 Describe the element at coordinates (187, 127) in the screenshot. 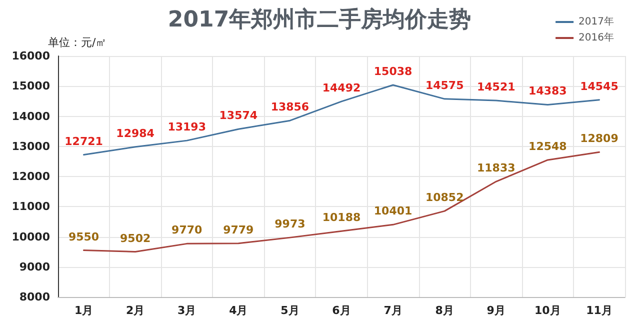

I see `data-label: 13193` at that location.